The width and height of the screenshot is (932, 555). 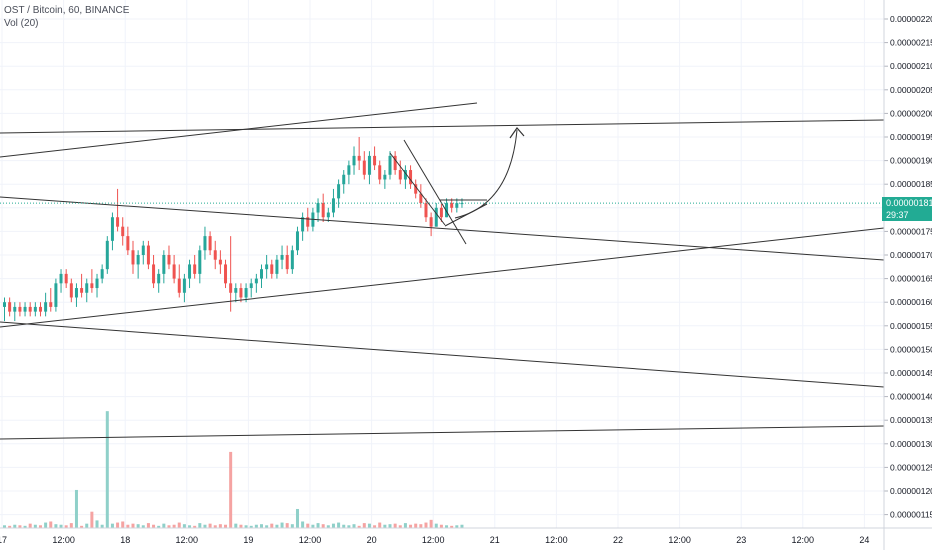 What do you see at coordinates (864, 540) in the screenshot?
I see `x-tick-label: 24` at bounding box center [864, 540].